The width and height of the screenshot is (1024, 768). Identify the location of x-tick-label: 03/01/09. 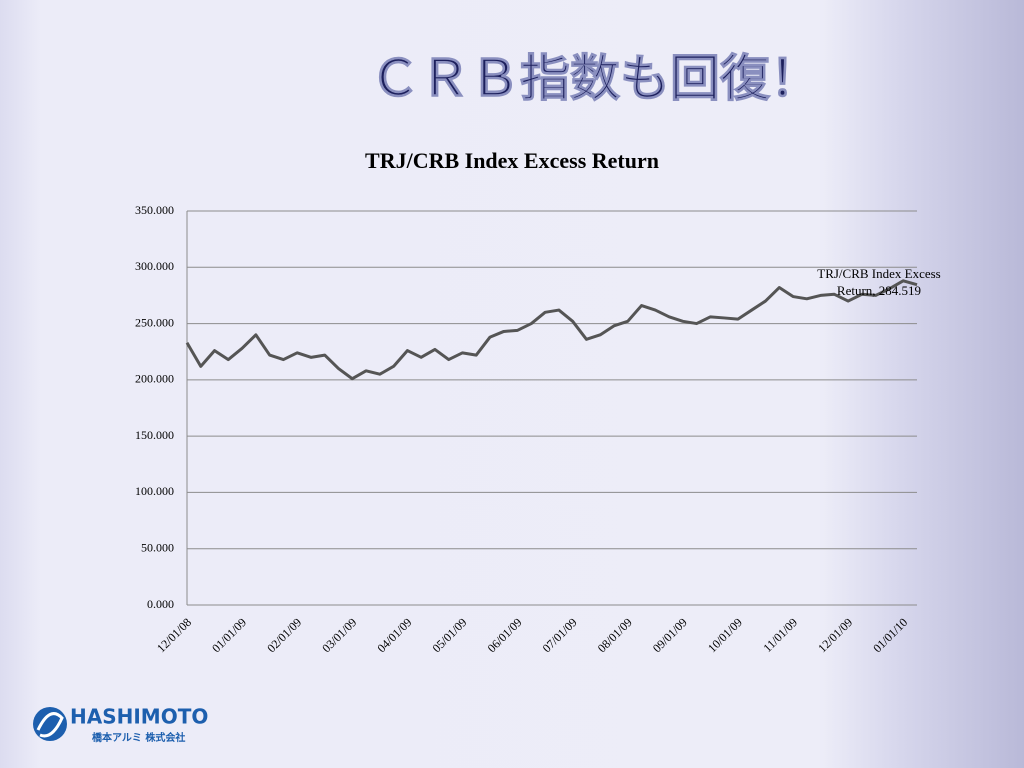
(339, 635).